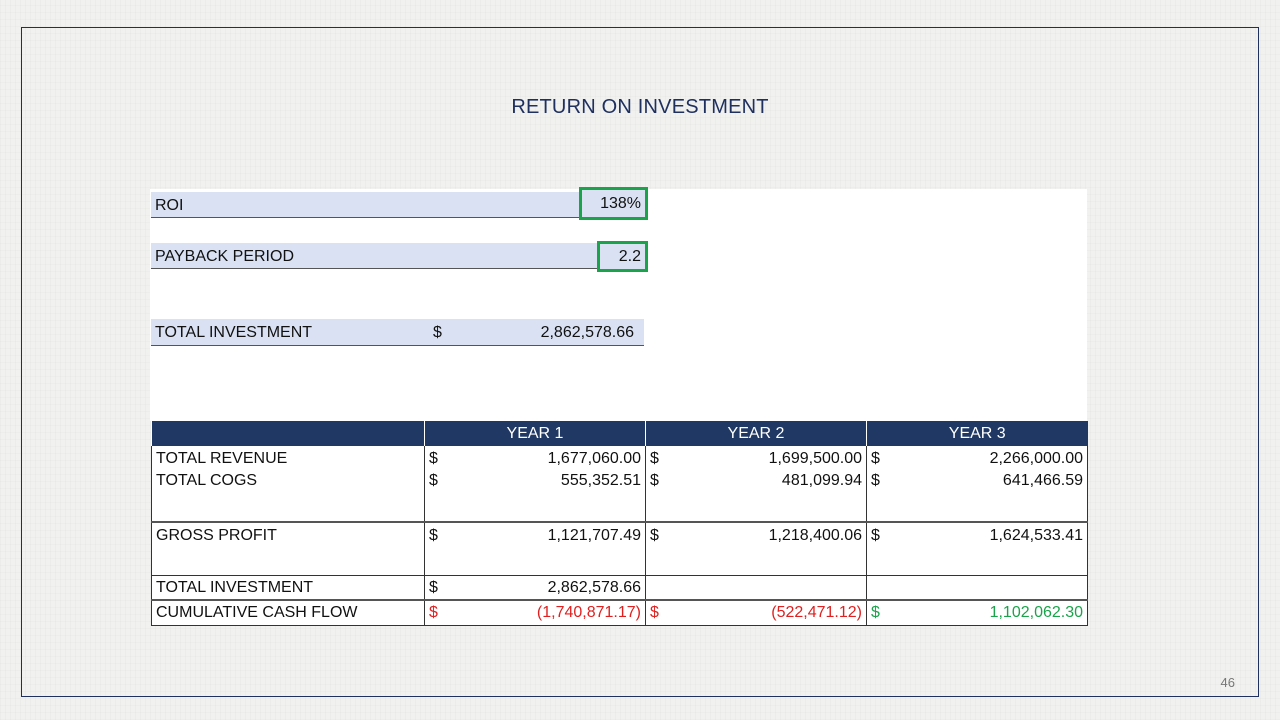 The image size is (1280, 720). Describe the element at coordinates (288, 459) in the screenshot. I see `row-label: TOTAL REVENUE` at that location.